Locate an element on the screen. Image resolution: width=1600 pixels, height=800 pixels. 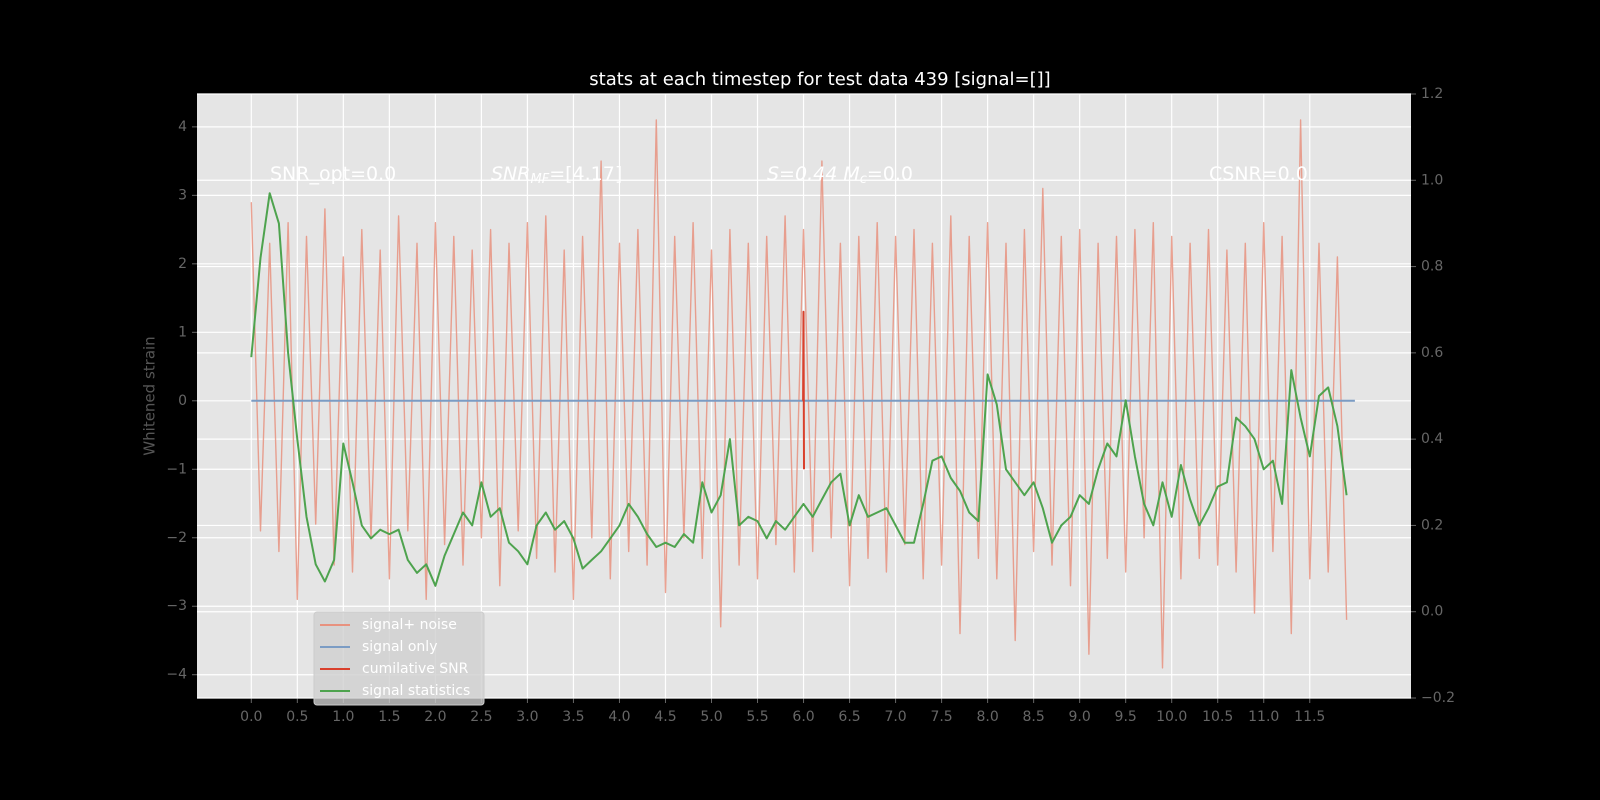
annotation-part: =[4.17] is located at coordinates (585, 174).